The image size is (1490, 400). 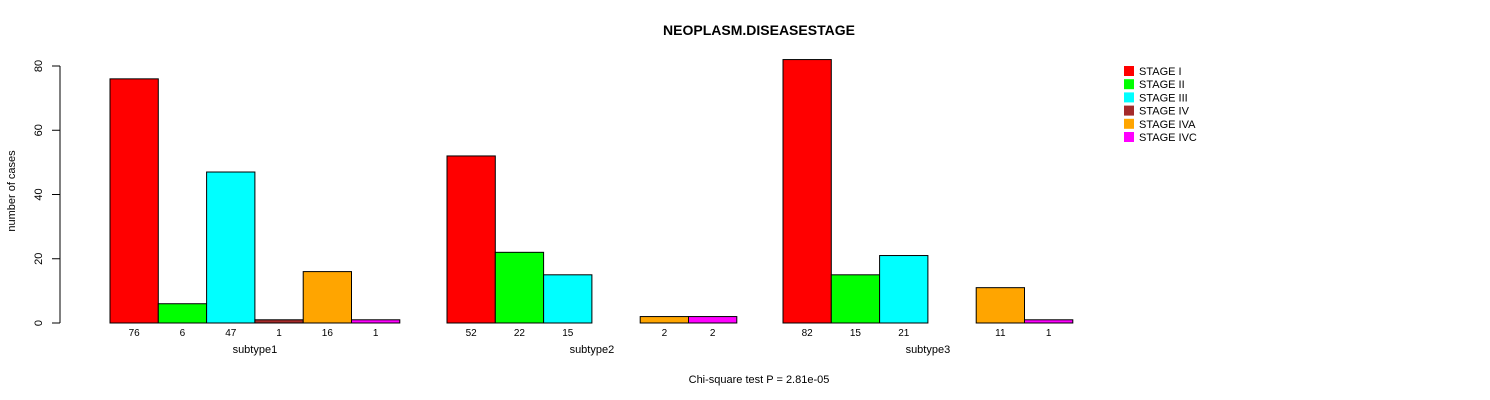 What do you see at coordinates (39, 130) in the screenshot?
I see `y-tick-label: 60` at bounding box center [39, 130].